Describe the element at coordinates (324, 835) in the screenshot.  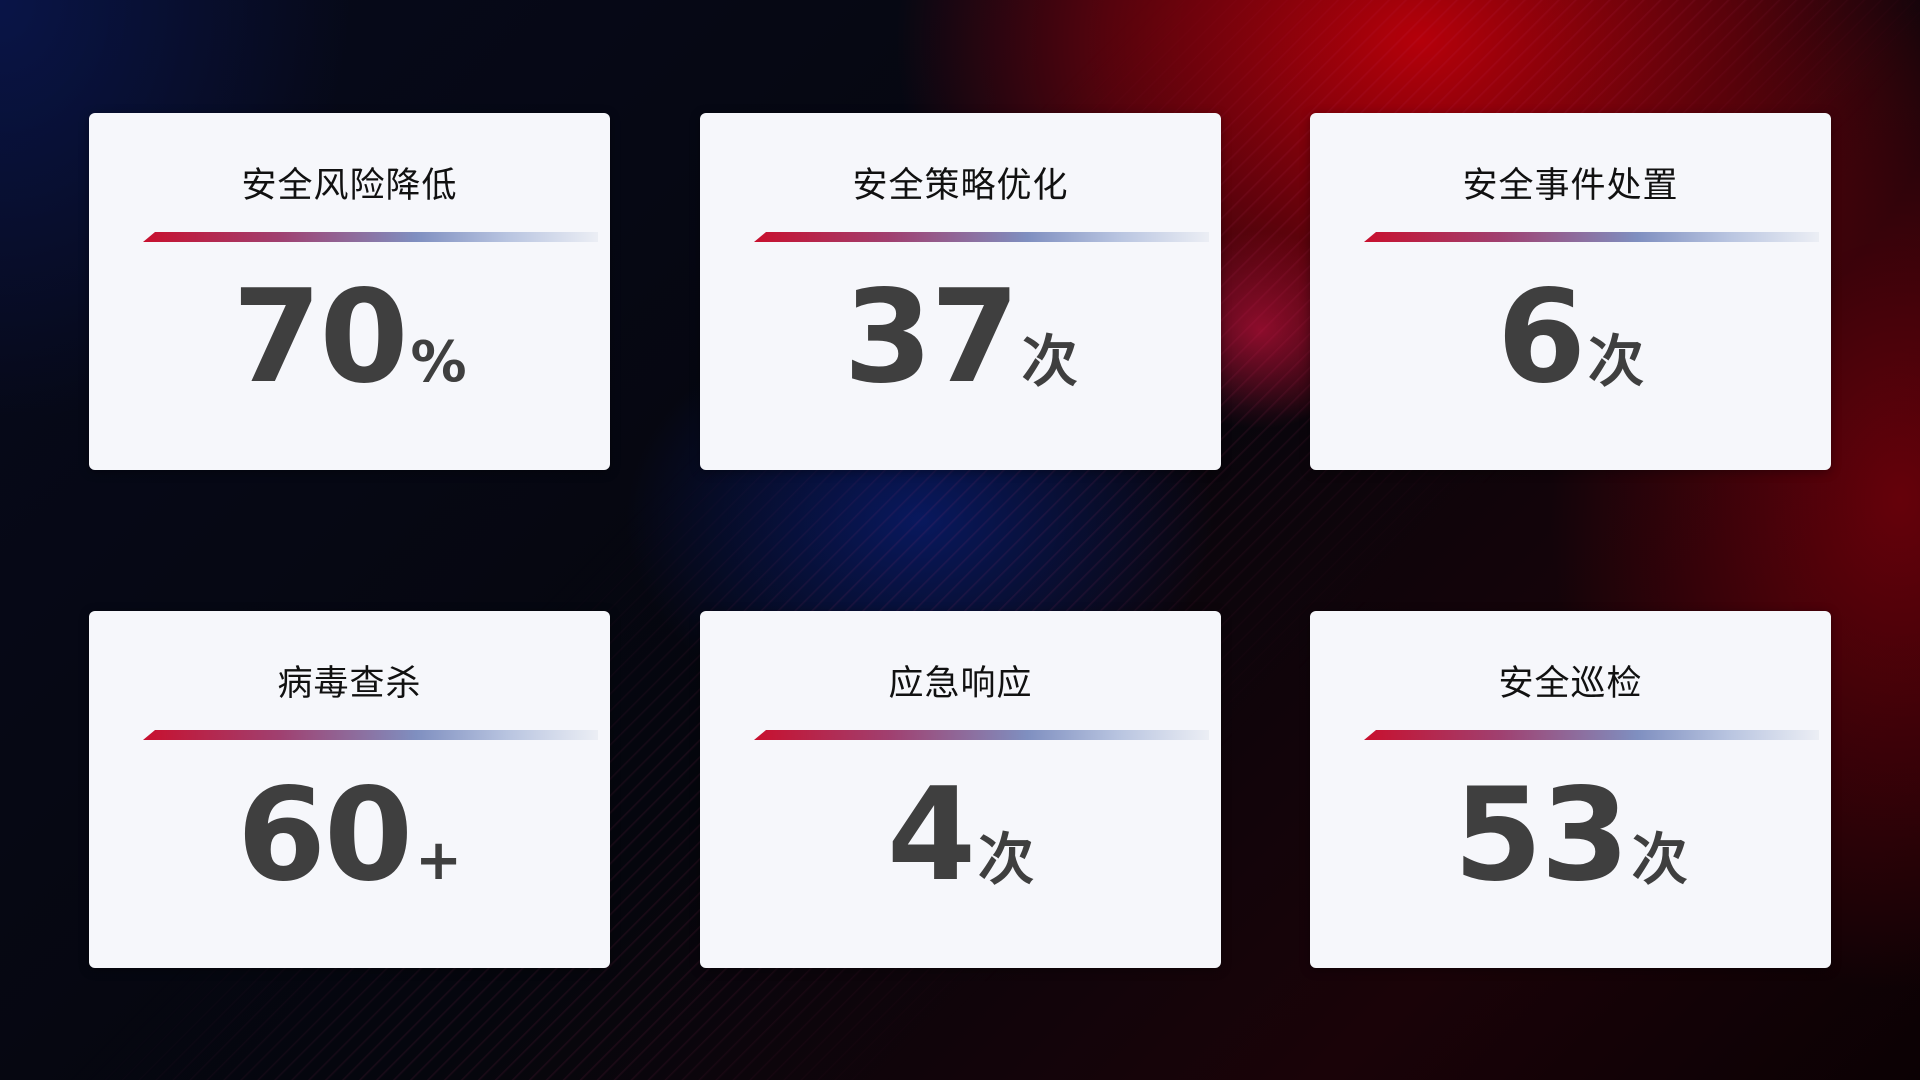
I see `value-number: 60` at that location.